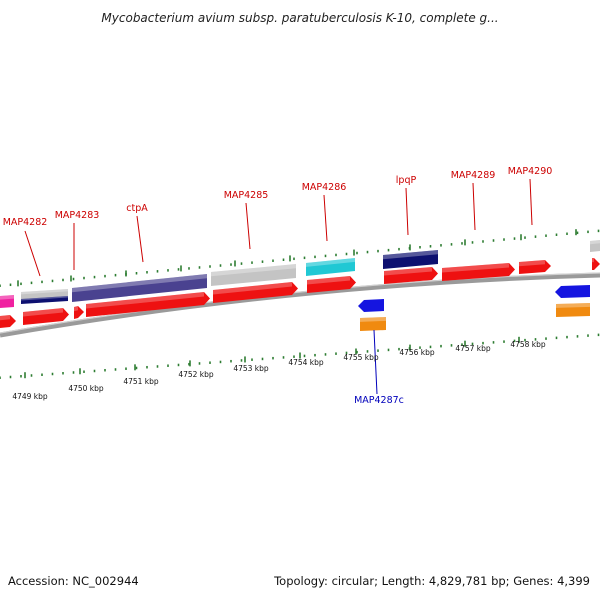  I want to click on kbp-label: 4750 kbp, so click(86, 388).